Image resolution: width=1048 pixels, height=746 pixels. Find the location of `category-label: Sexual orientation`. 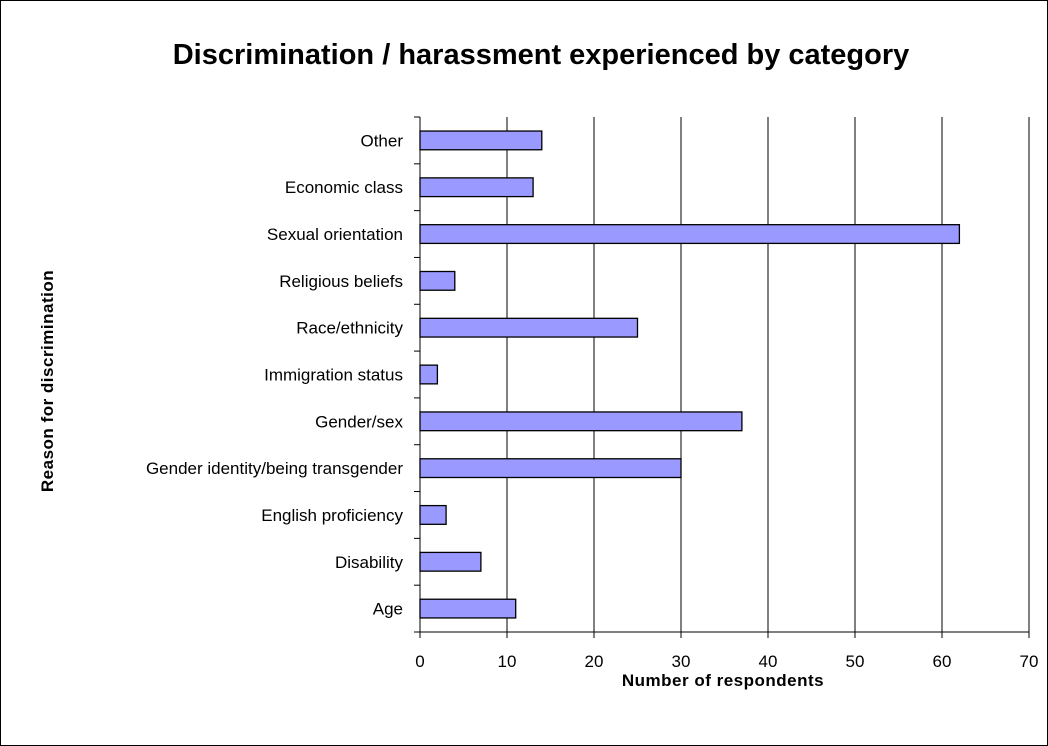

category-label: Sexual orientation is located at coordinates (335, 234).